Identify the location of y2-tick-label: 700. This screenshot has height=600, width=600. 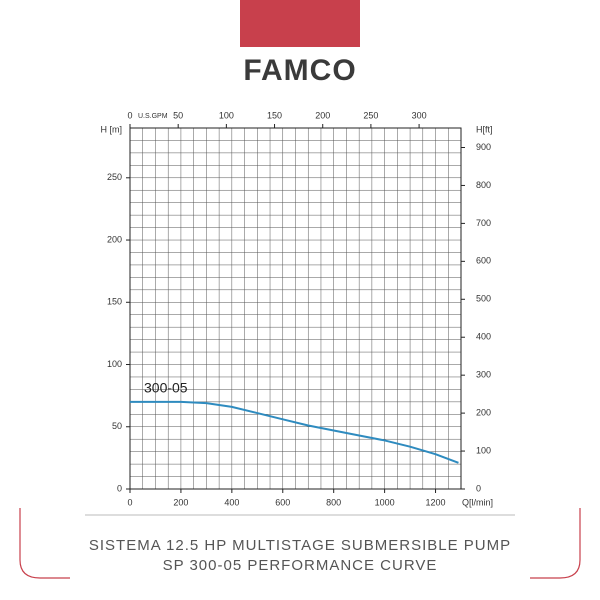
(483, 223).